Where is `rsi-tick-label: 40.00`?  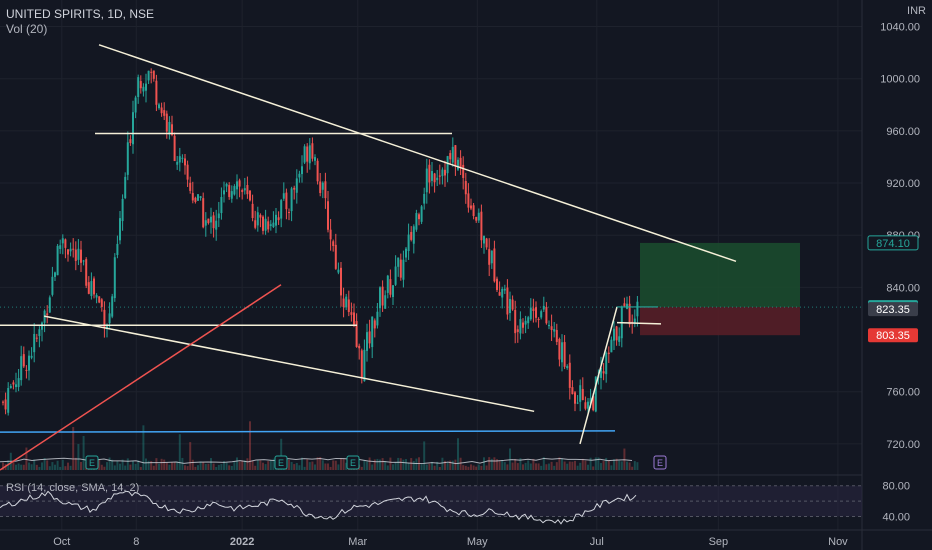
rsi-tick-label: 40.00 is located at coordinates (896, 517).